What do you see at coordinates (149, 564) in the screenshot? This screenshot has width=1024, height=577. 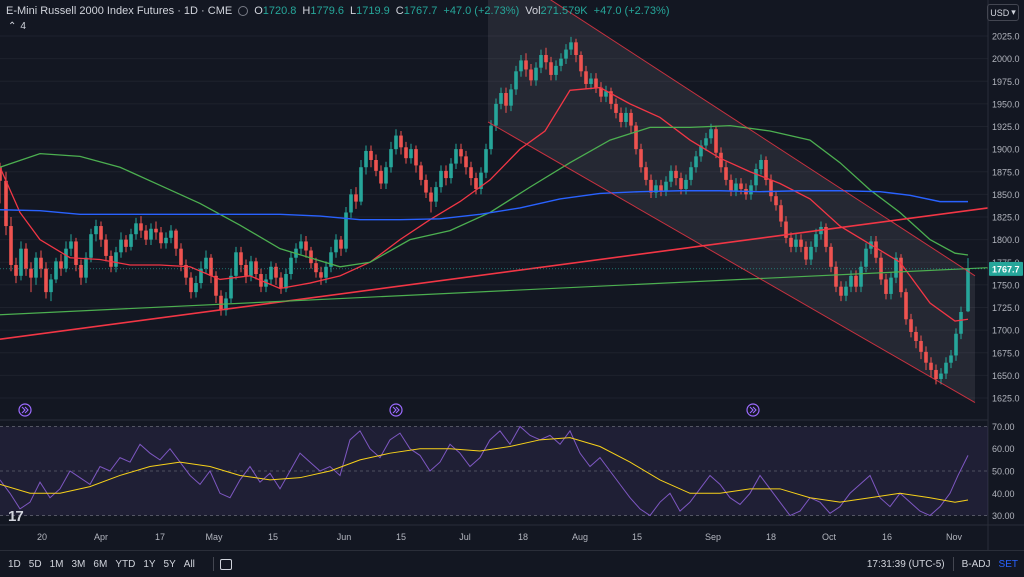 I see `range-button-1y: 1Y` at bounding box center [149, 564].